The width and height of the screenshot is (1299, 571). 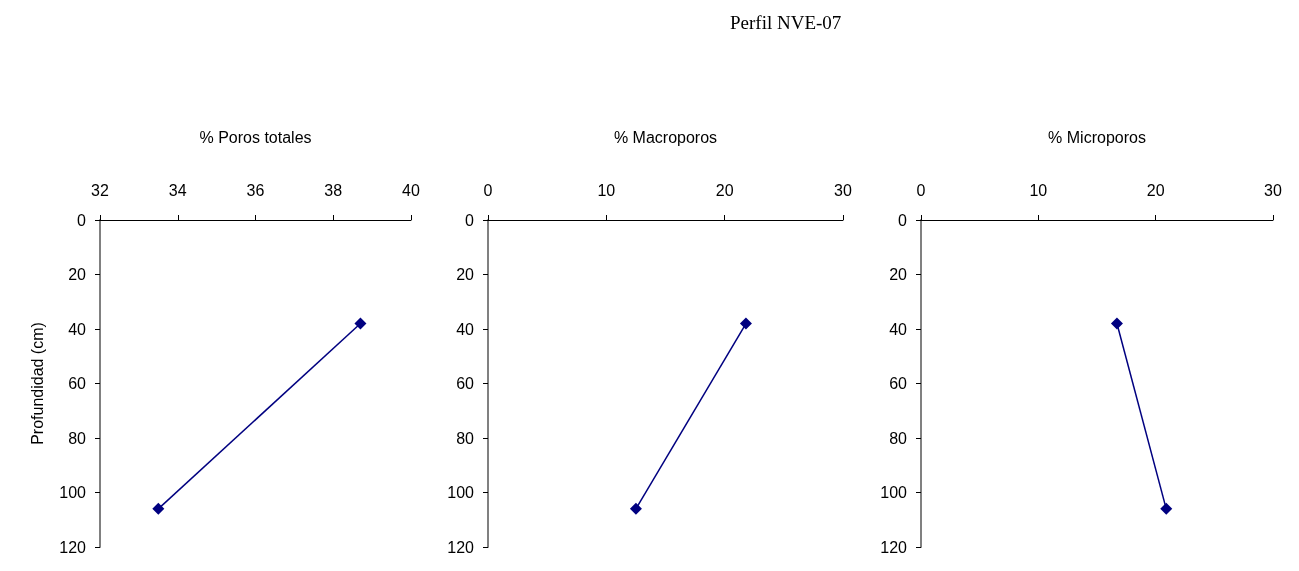 I want to click on x-tick-label: 32, so click(x=100, y=190).